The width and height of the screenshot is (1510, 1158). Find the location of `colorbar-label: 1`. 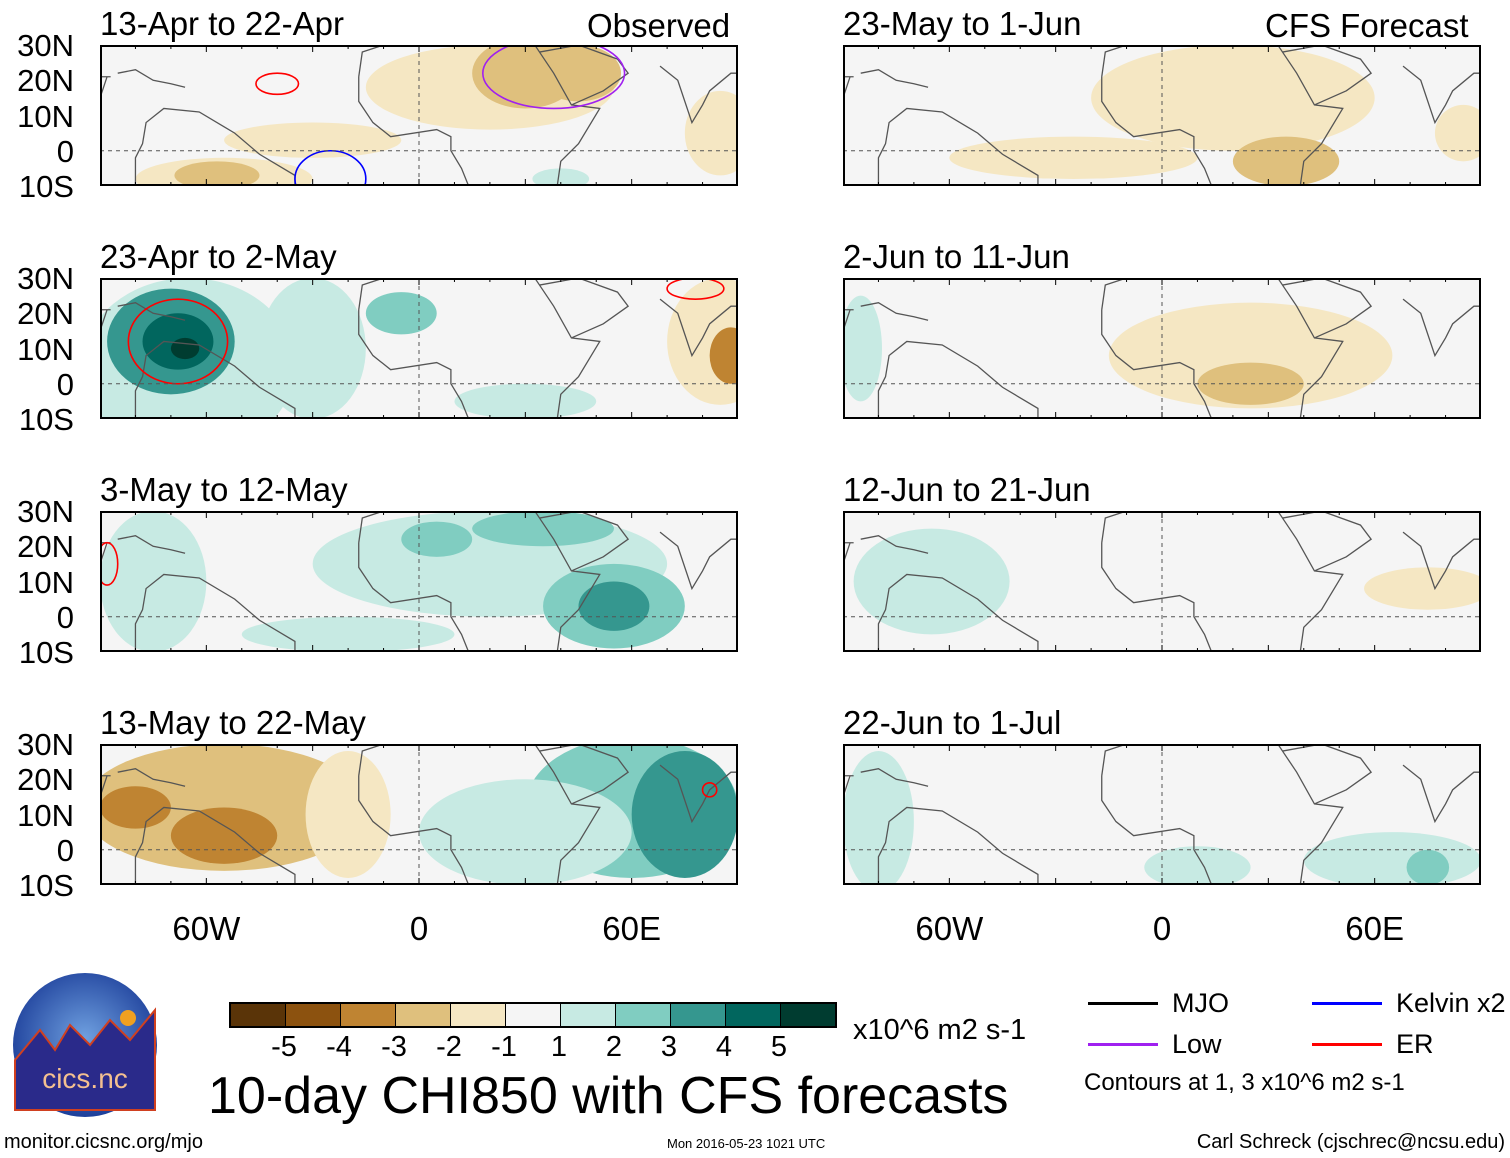

colorbar-label: 1 is located at coordinates (559, 1047).